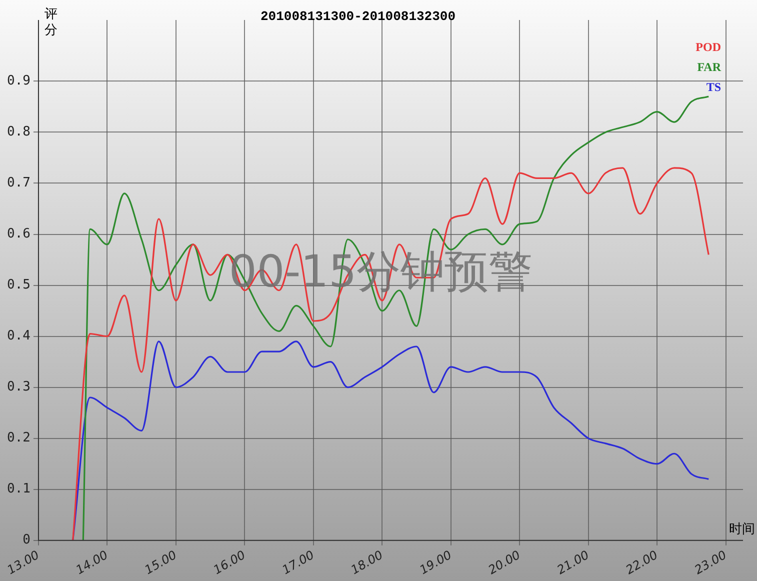  Describe the element at coordinates (742, 530) in the screenshot. I see `x-axis-title: 时间` at that location.